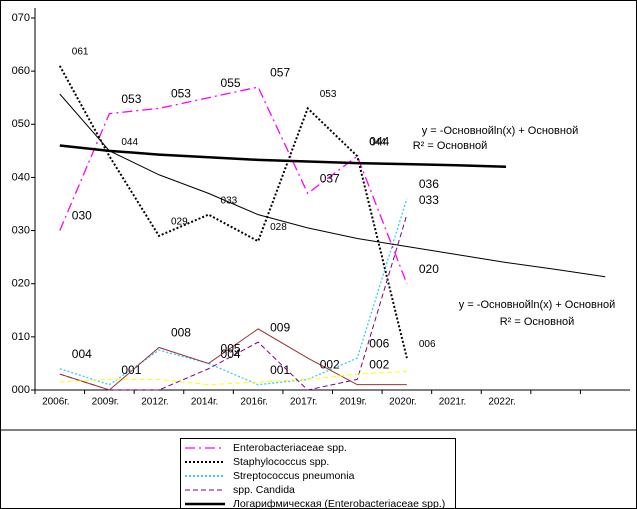 This screenshot has width=637, height=509. What do you see at coordinates (280, 327) in the screenshot?
I see `data-label: 009` at bounding box center [280, 327].